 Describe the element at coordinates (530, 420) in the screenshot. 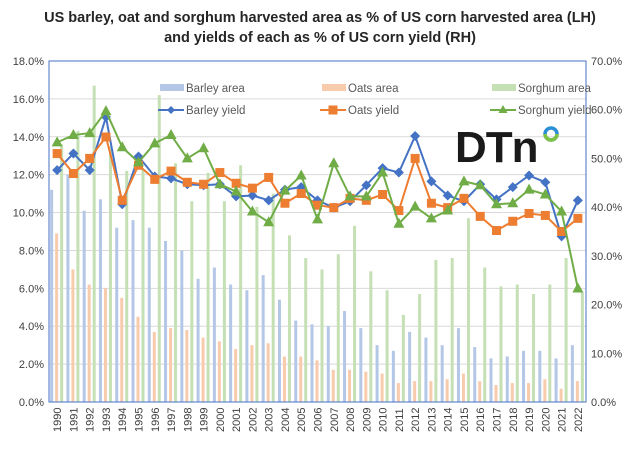

I see `x-tick-label: 2019` at that location.